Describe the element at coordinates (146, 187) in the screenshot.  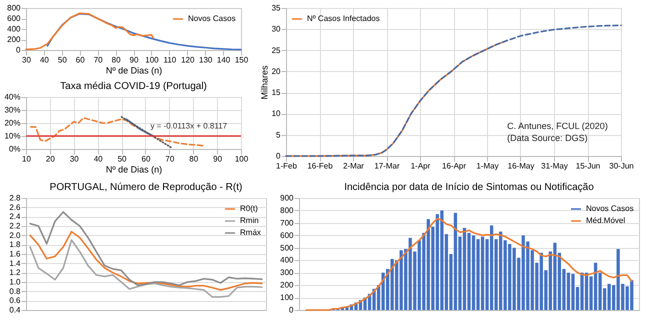
I see `chart-title: PORTUGAL, Número de Reprodução - R(t)` at that location.